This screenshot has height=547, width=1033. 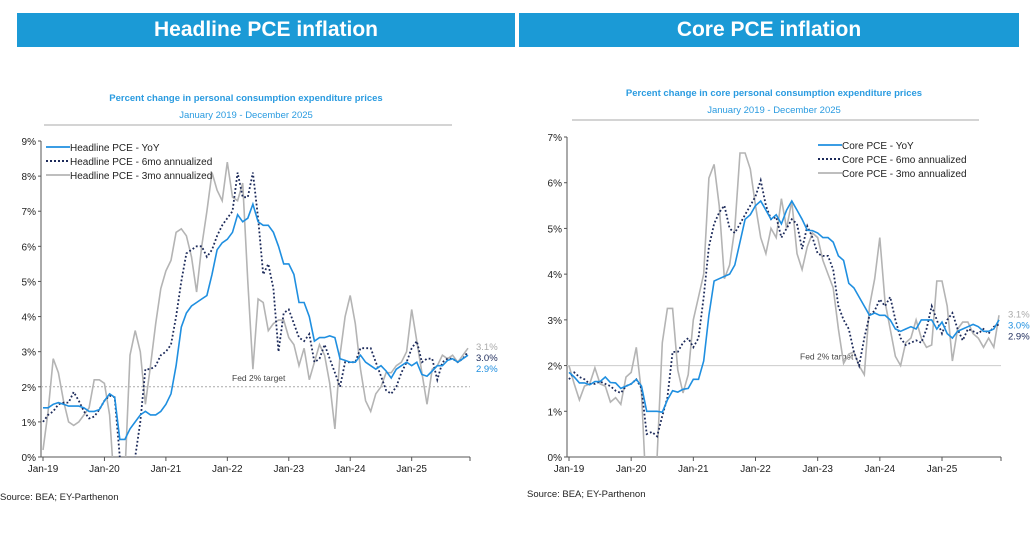 I want to click on headline-pce-header: Headline PCE inflation, so click(x=266, y=30).